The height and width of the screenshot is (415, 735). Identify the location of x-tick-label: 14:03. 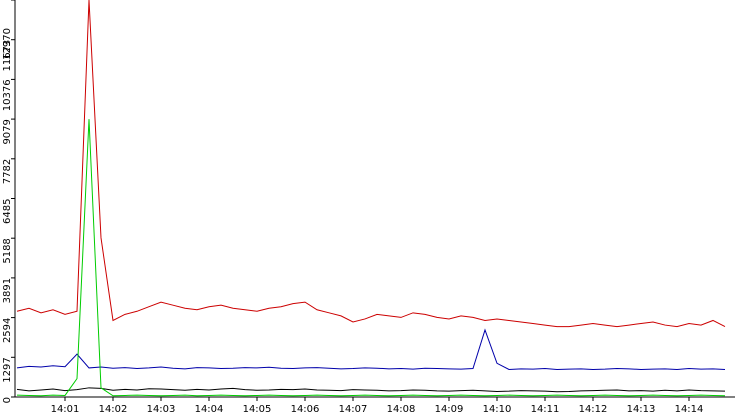
(161, 409).